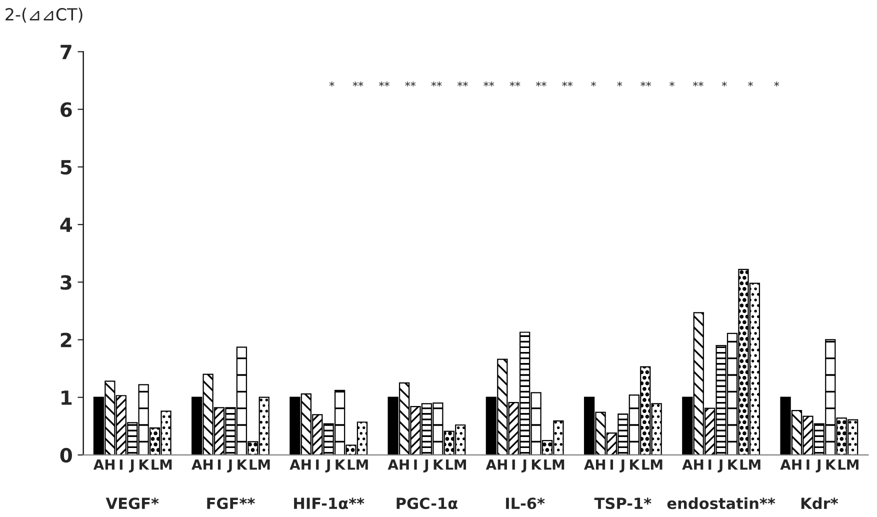  I want to click on y-tick-label: 7, so click(66, 52).